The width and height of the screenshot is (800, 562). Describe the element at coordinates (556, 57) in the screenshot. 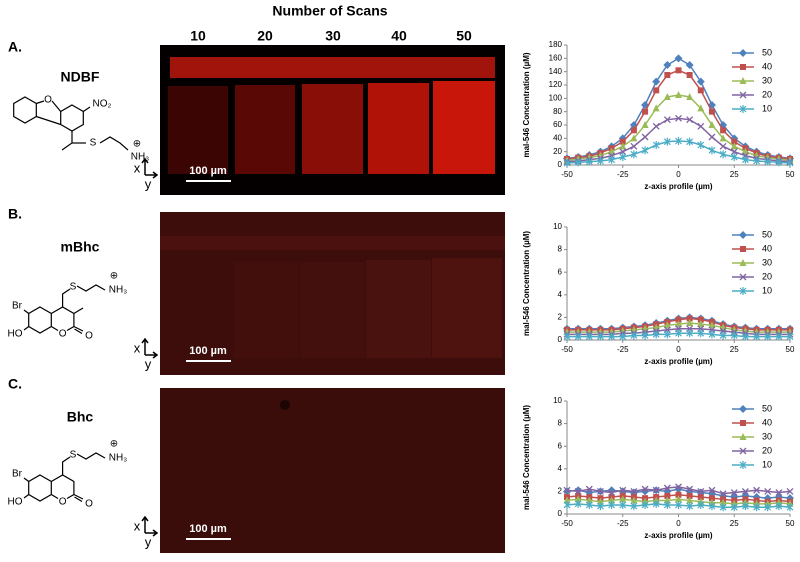

I see `y-tick-label: 160` at that location.